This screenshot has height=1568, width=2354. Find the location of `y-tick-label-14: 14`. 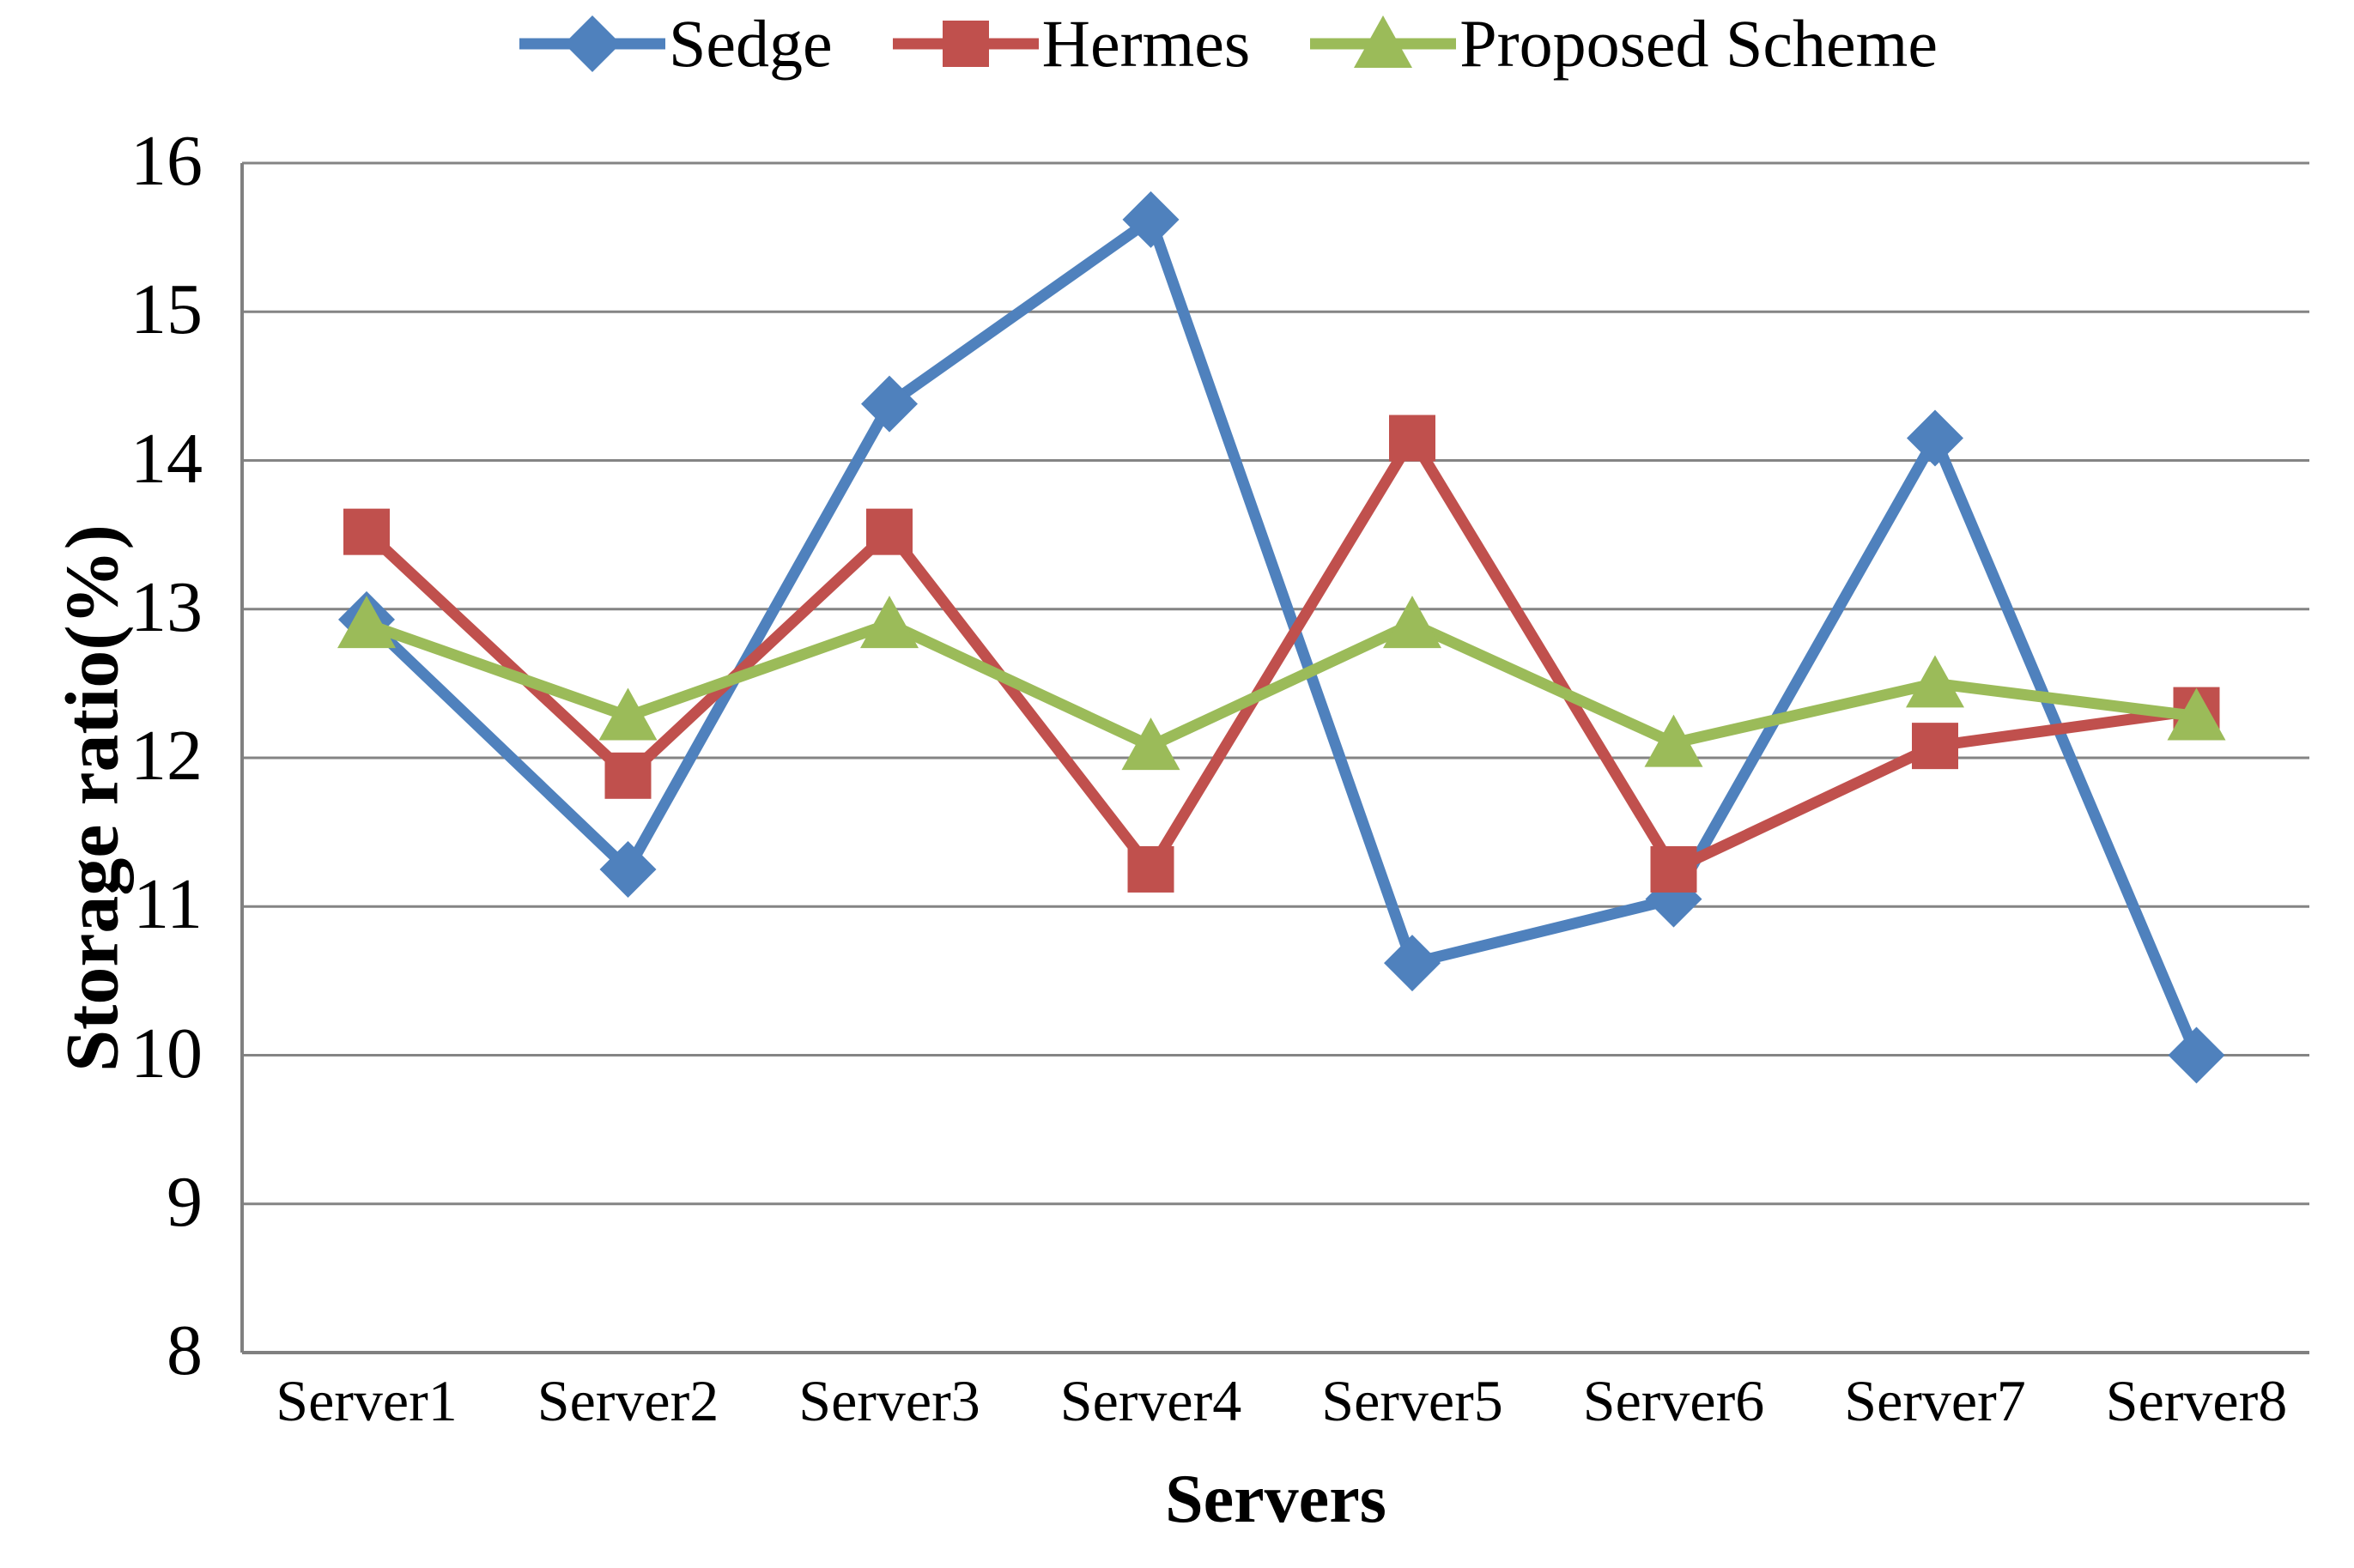

y-tick-label-14: 14 is located at coordinates (166, 458).